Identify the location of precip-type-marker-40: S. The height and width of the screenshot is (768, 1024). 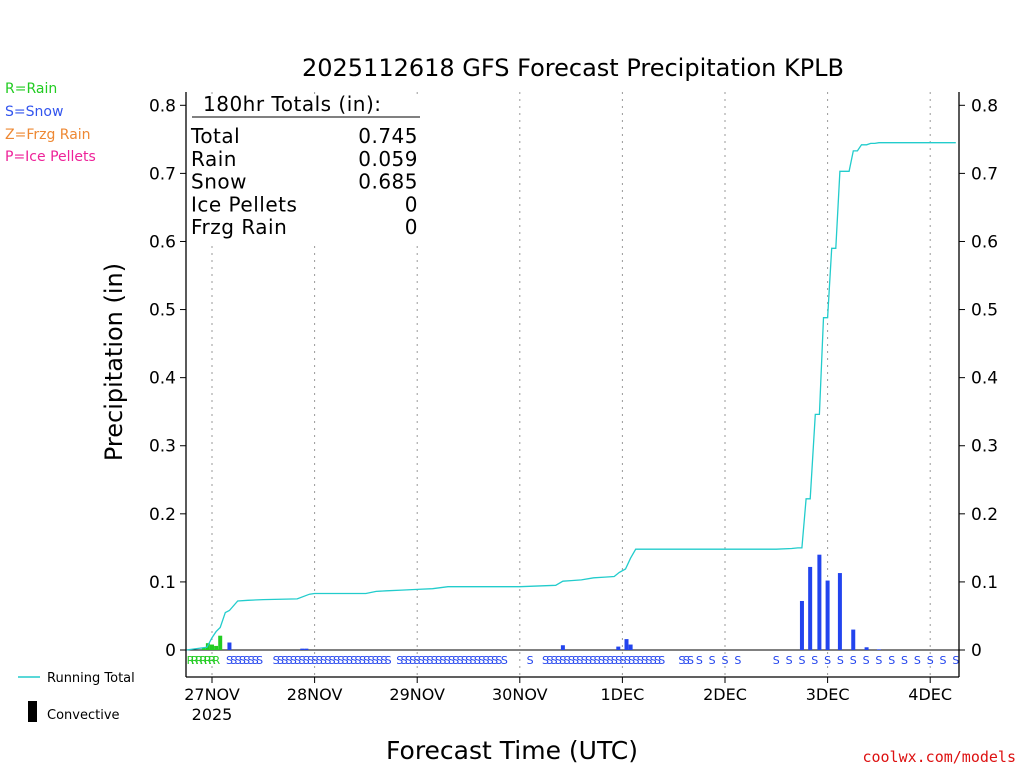
(383, 660).